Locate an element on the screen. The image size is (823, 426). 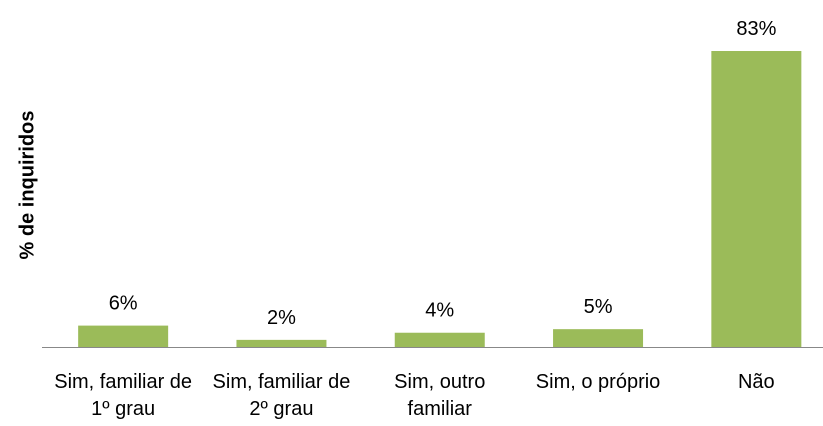
x-tick-label: Sim, o próprio is located at coordinates (598, 382).